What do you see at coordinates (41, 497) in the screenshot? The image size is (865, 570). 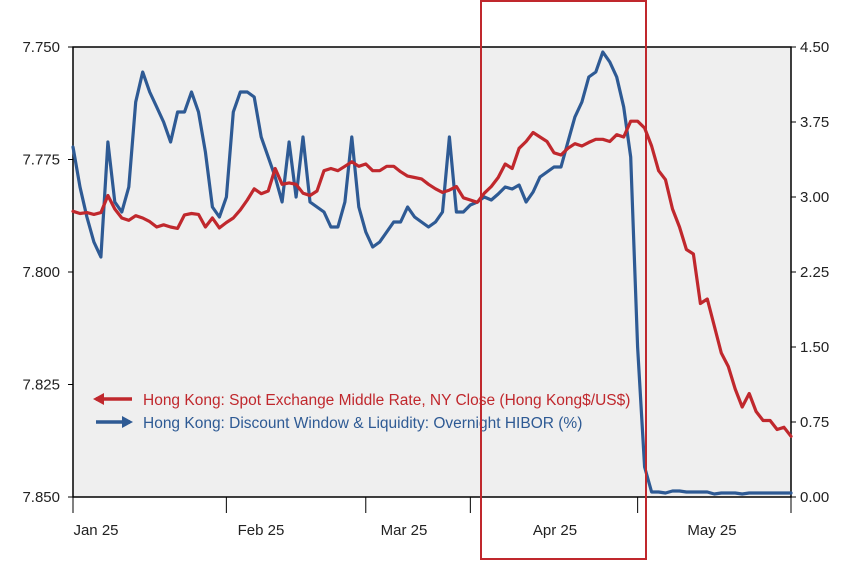 I see `left-axis-tick-label: 7.850` at bounding box center [41, 497].